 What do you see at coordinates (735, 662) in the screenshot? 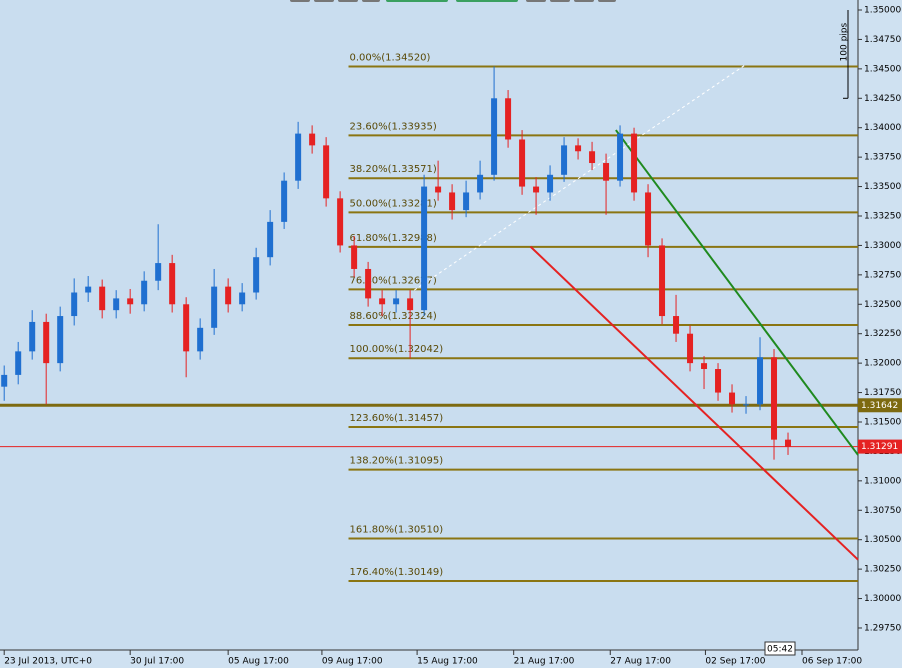
I see `x-tick-label: 02 Sep 17:00` at bounding box center [735, 662].